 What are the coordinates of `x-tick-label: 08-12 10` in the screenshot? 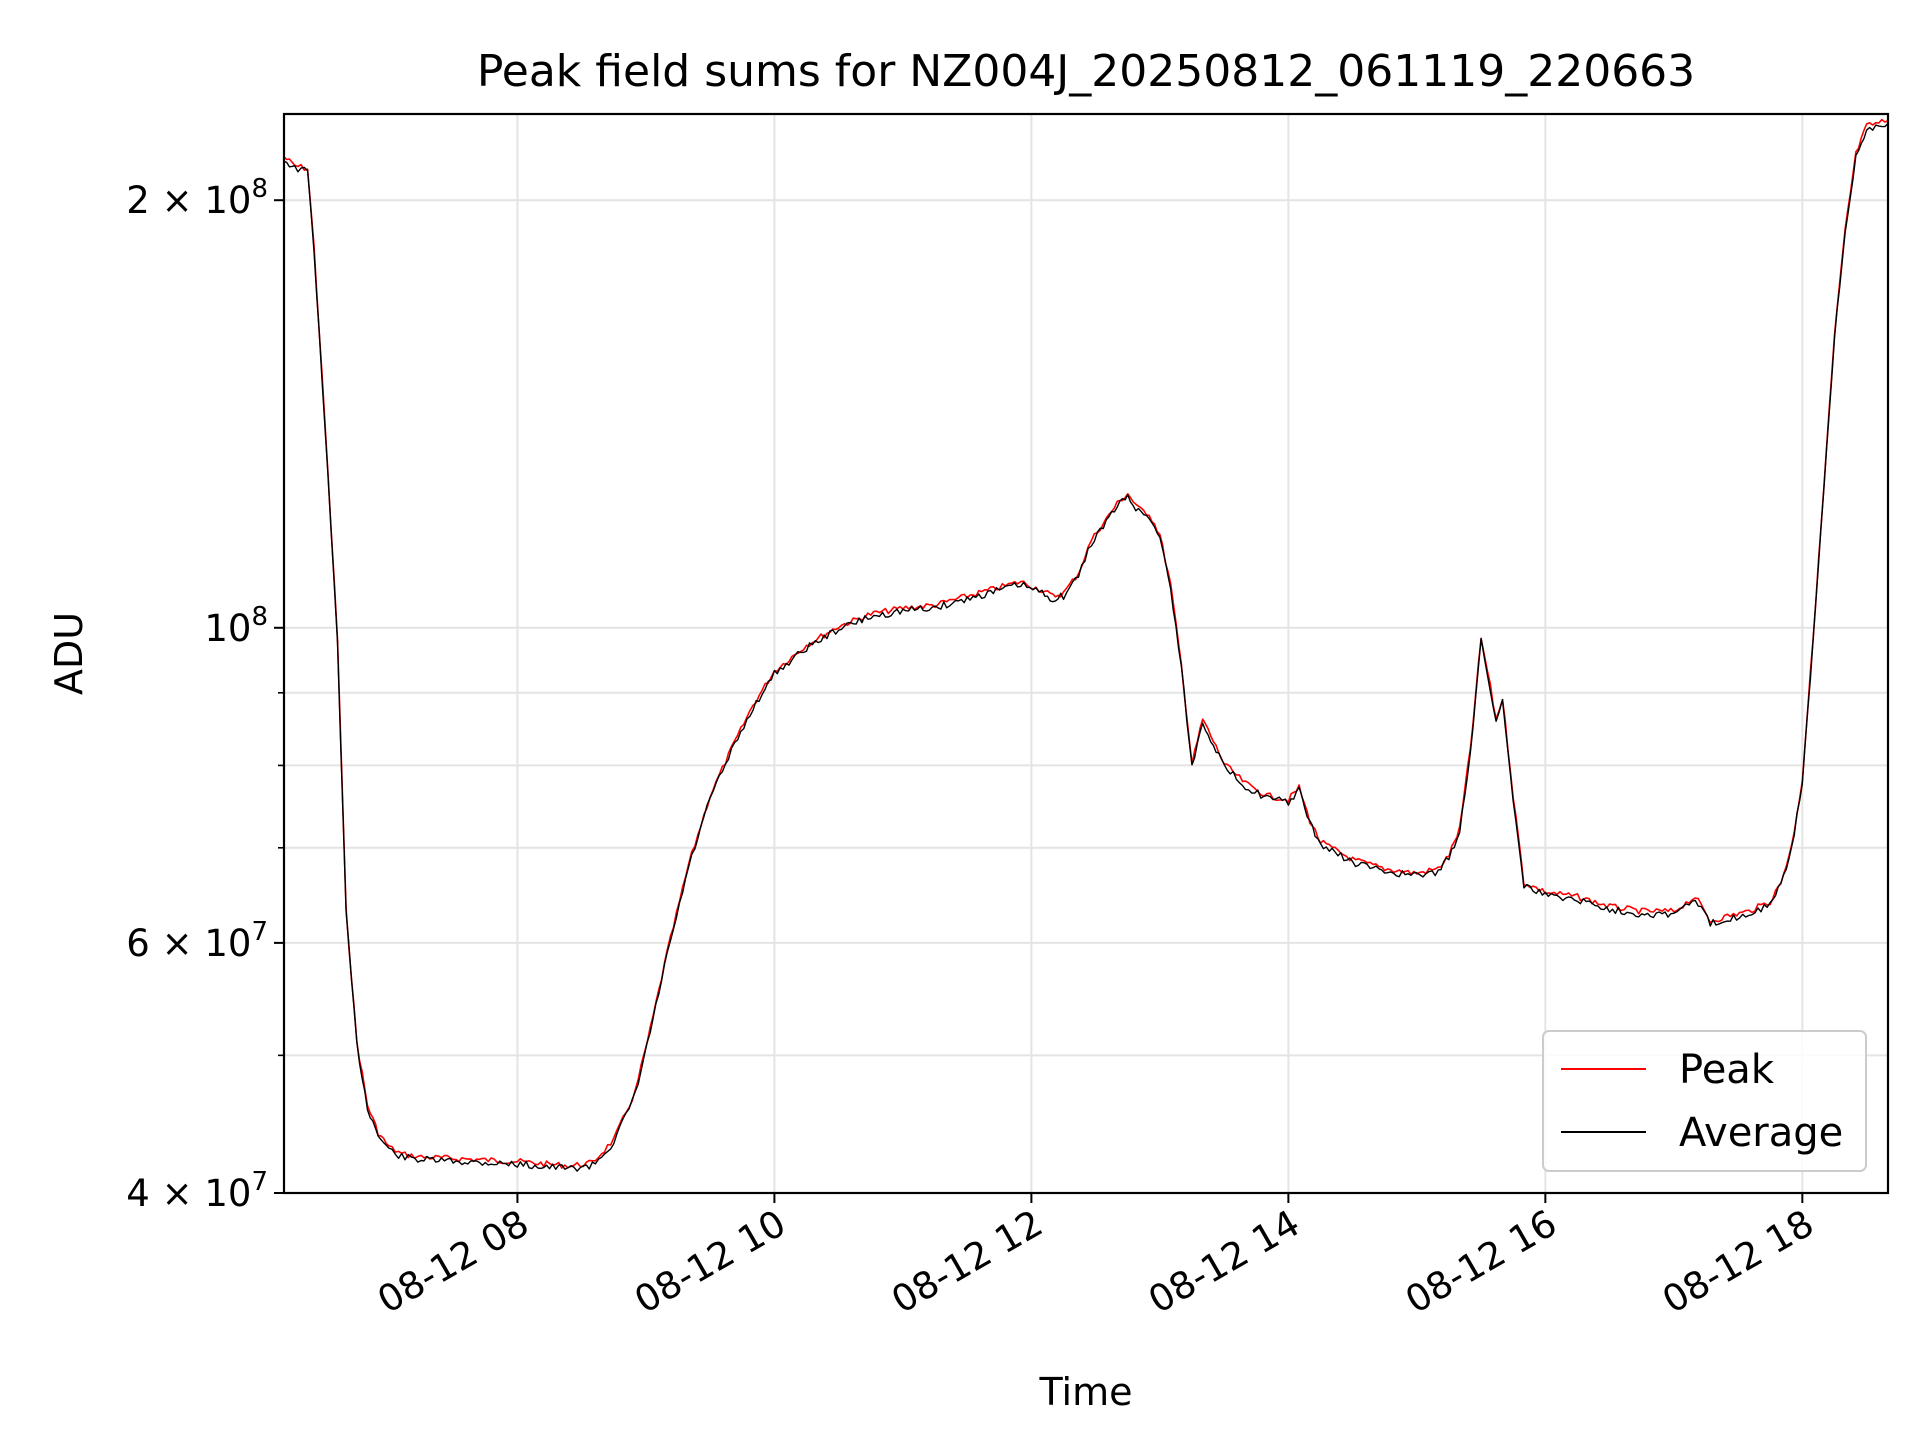 It's located at (710, 1262).